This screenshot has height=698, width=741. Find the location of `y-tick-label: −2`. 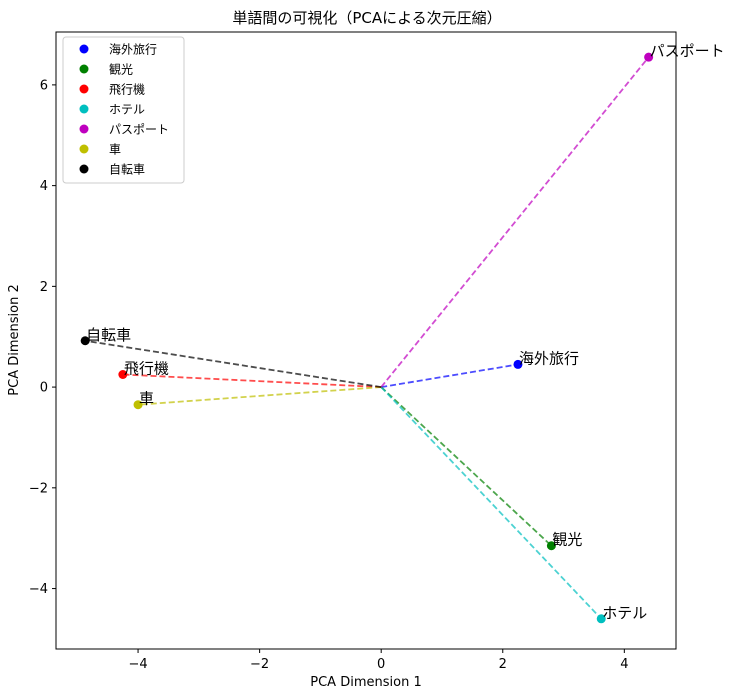

y-tick-label: −2 is located at coordinates (38, 488).